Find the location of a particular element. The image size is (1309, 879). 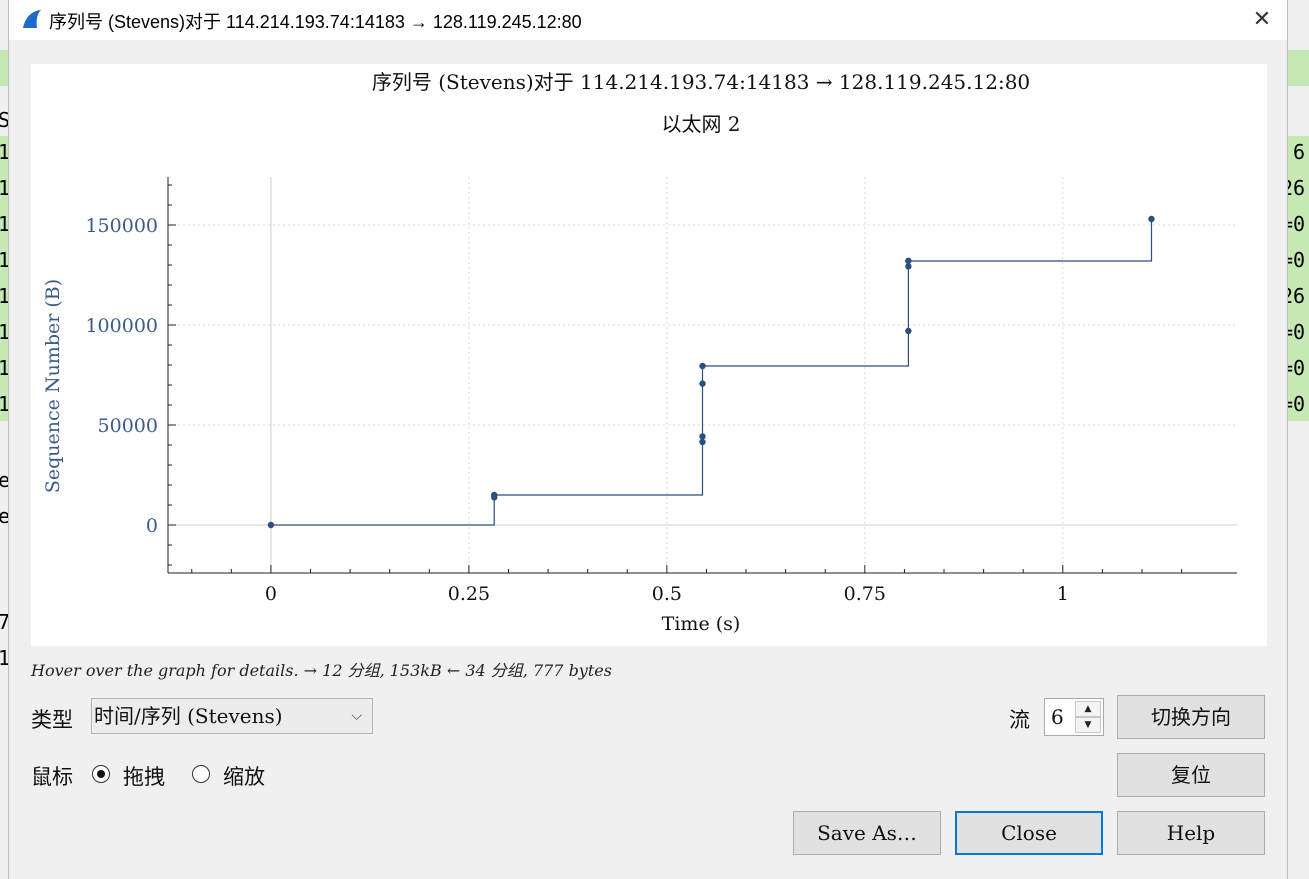

chevron-down-icon: ⌵ is located at coordinates (356, 716).